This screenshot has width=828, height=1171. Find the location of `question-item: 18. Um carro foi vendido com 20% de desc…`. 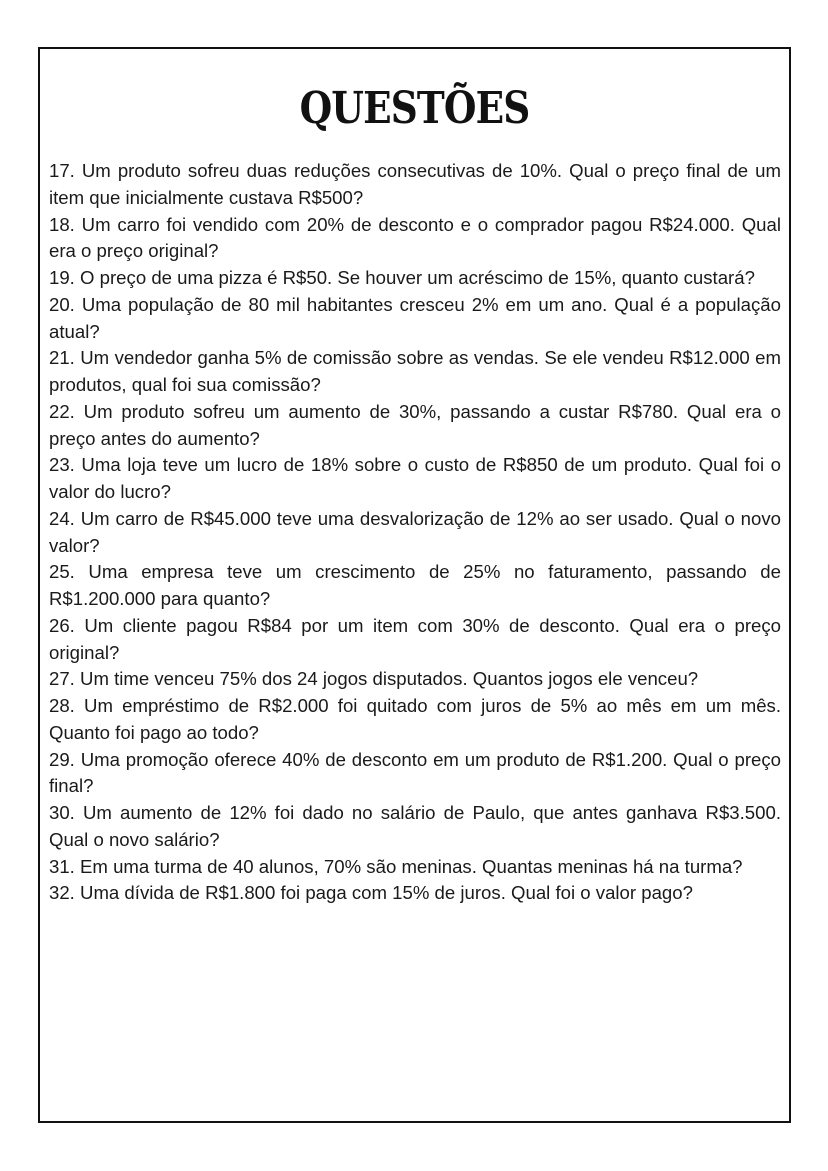

question-item: 18. Um carro foi vendido com 20% de desc… is located at coordinates (415, 237).